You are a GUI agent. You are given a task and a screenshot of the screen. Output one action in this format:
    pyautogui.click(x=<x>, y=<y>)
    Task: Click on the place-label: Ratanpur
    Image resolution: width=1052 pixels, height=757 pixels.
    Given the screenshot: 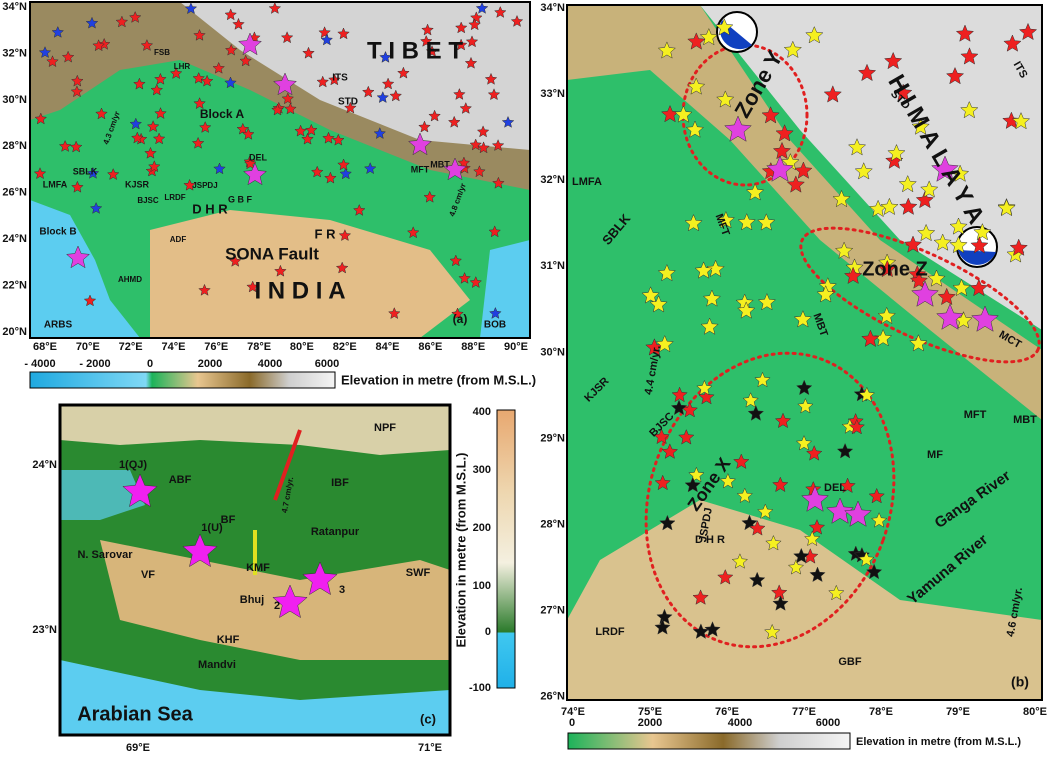 What is the action you would take?
    pyautogui.click(x=335, y=532)
    